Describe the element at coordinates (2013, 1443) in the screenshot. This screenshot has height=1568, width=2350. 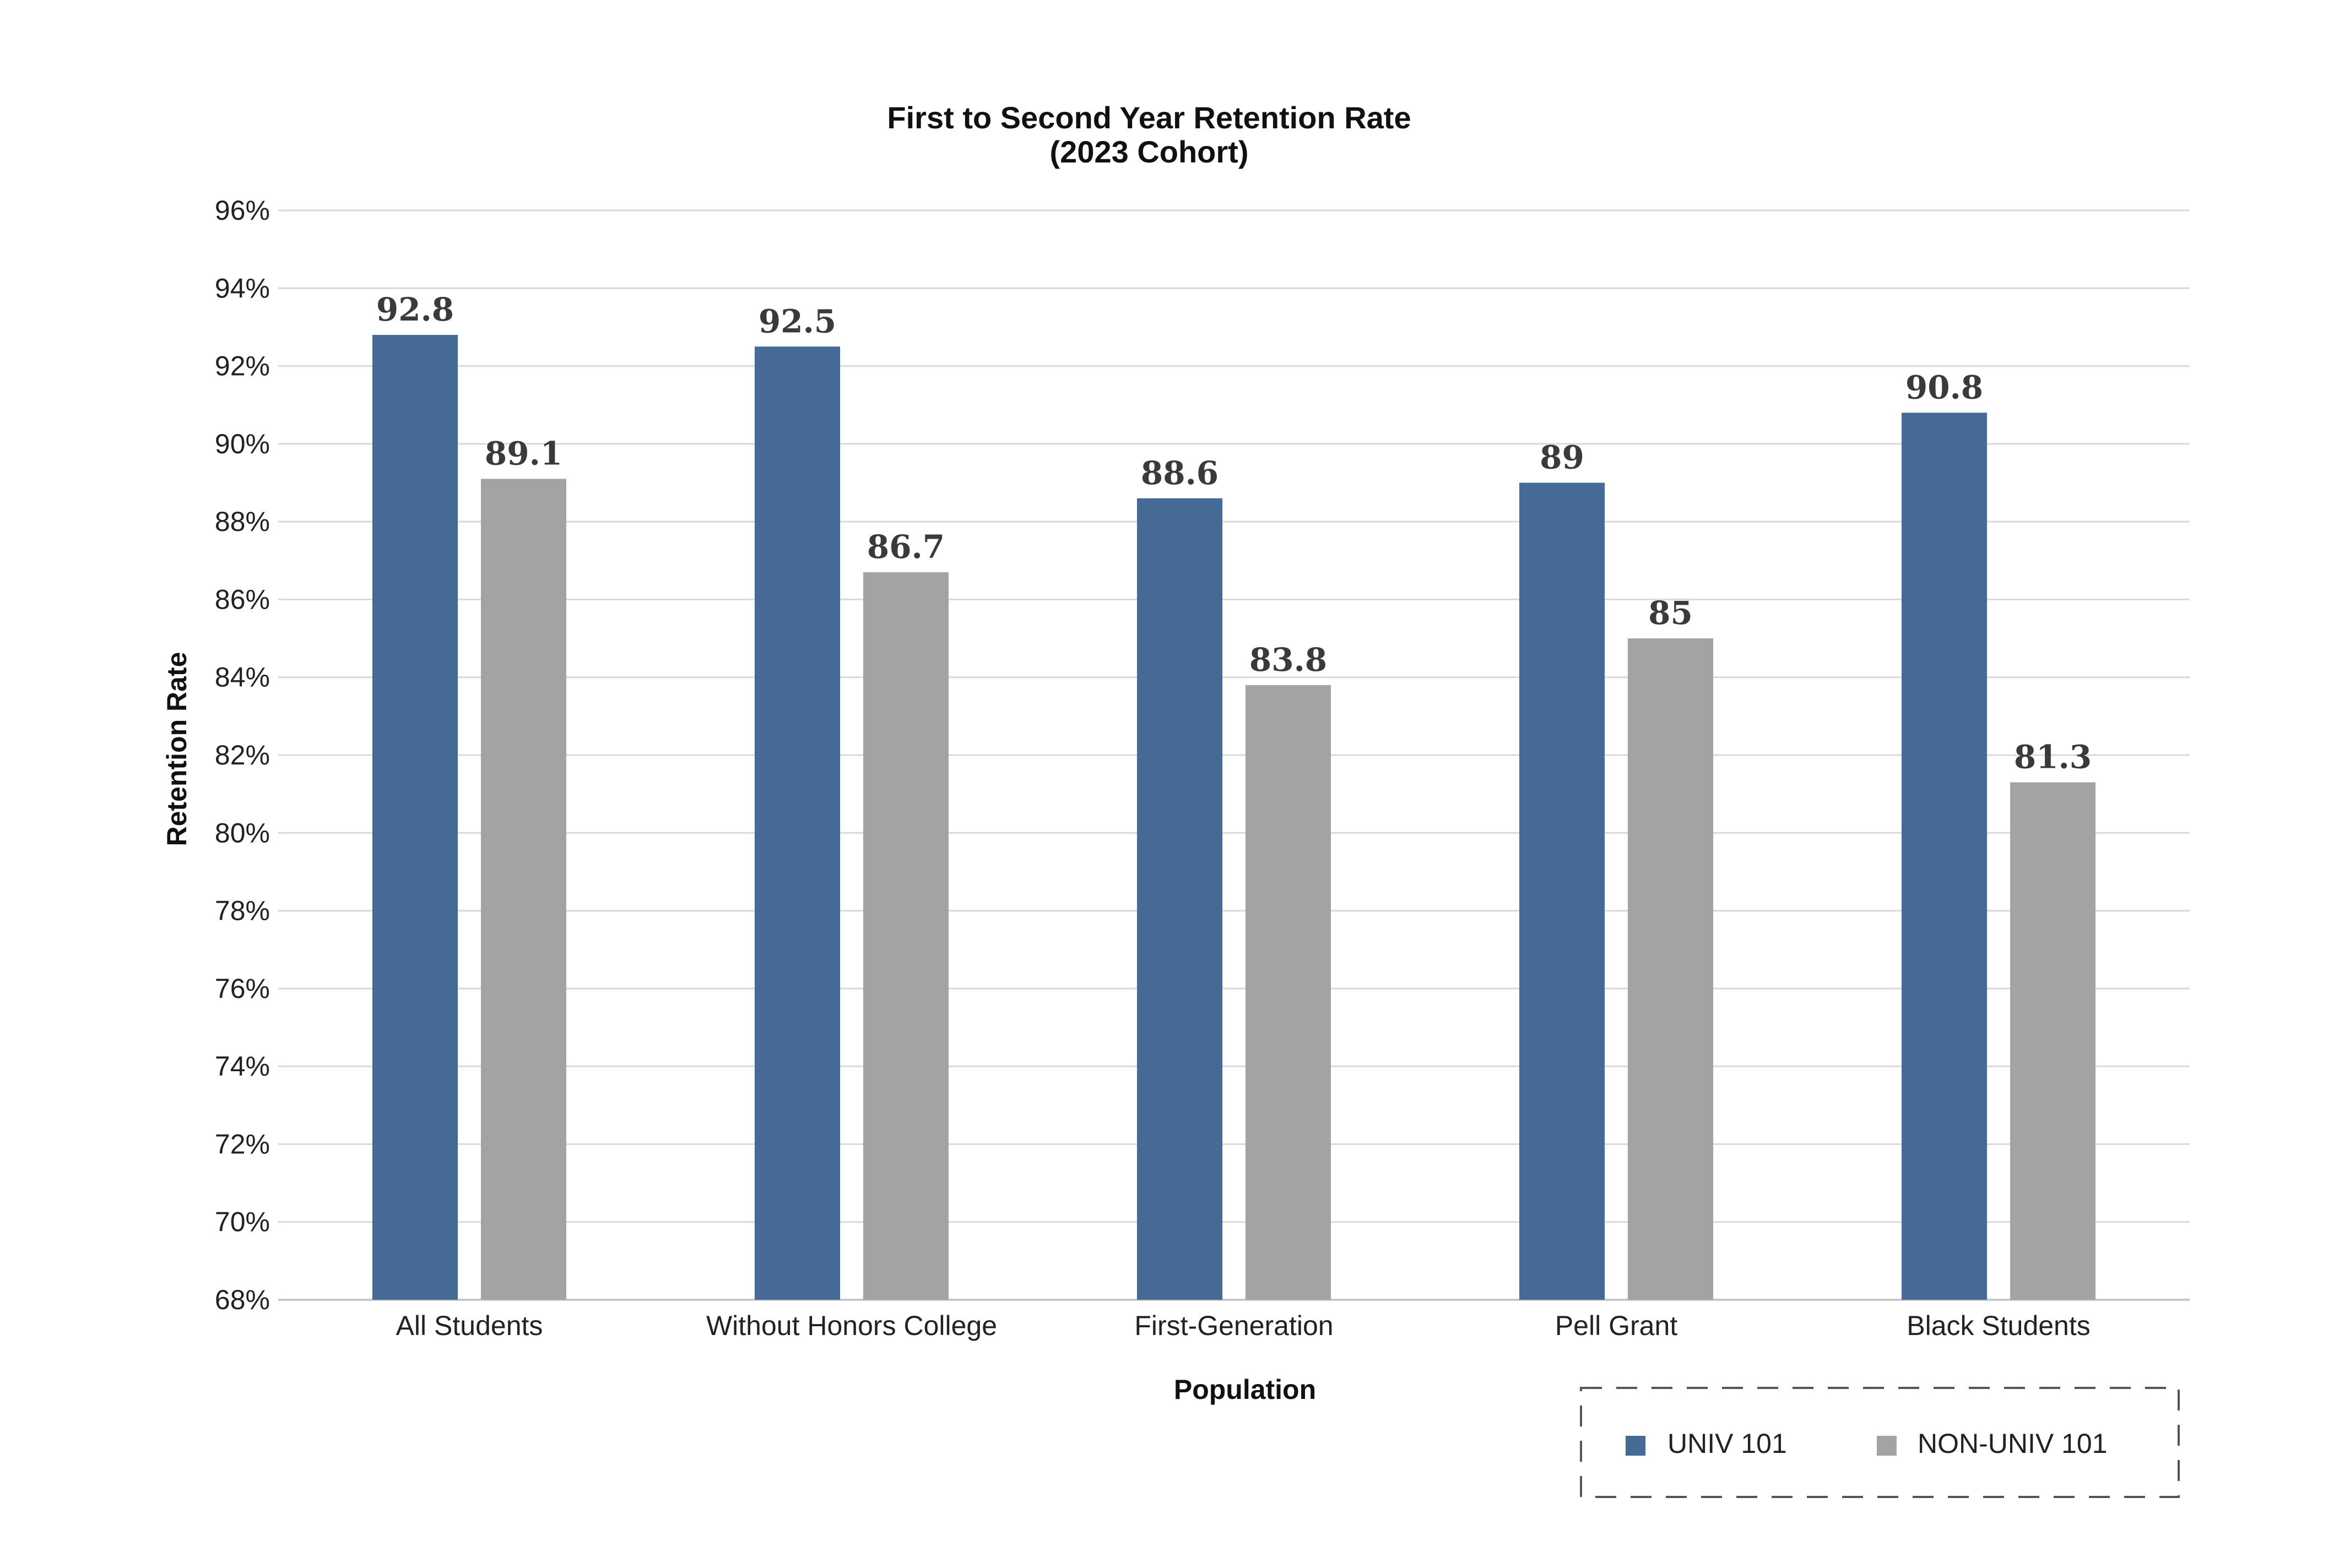
I see `legend-label-non-univ-101: NON-UNIV 101` at that location.